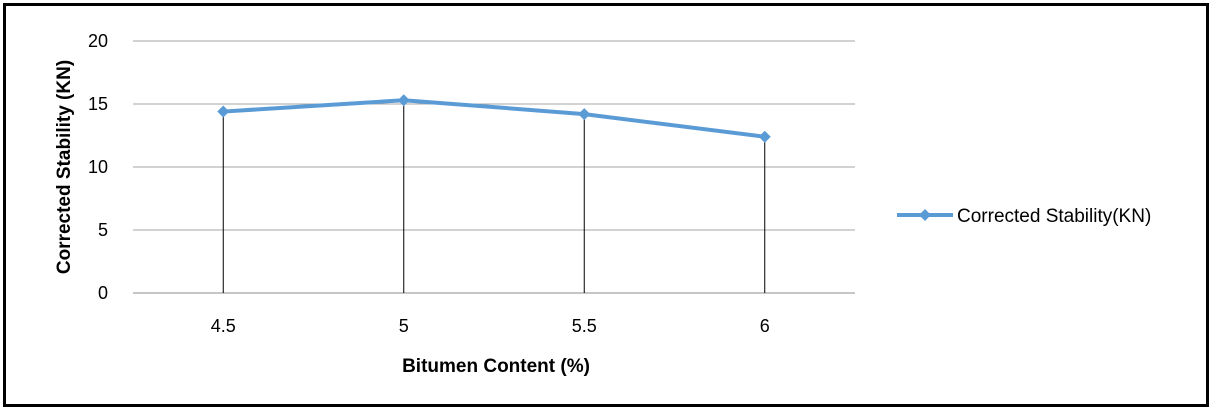  What do you see at coordinates (103, 293) in the screenshot?
I see `y-tick-label: 0` at bounding box center [103, 293].